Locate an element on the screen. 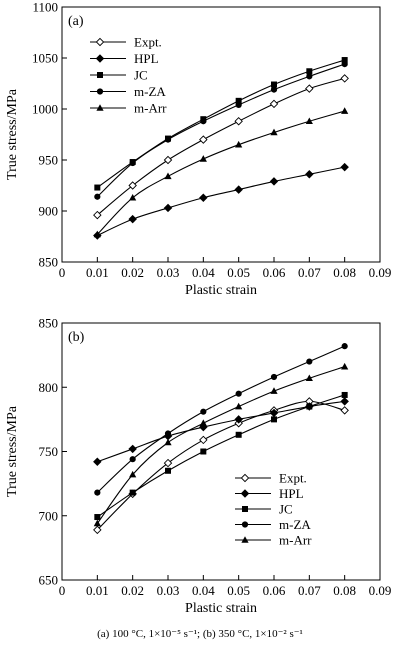 Image resolution: width=400 pixels, height=650 pixels. series-expt is located at coordinates (221, 147).